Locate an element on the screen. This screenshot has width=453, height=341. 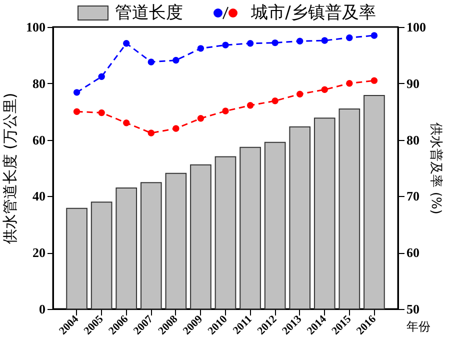
y-tick-label: 60 is located at coordinates (39, 140).